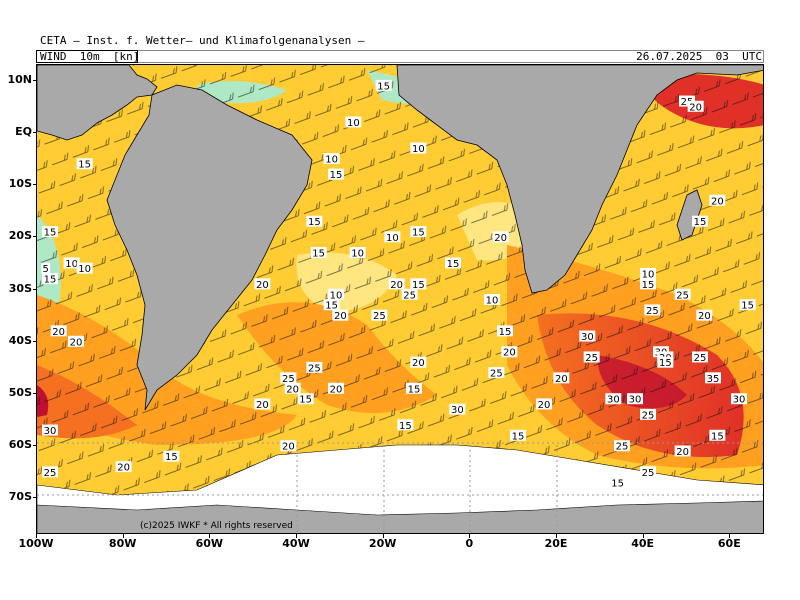 The width and height of the screenshot is (800, 600). Describe the element at coordinates (729, 543) in the screenshot. I see `lon-label: 60E` at that location.